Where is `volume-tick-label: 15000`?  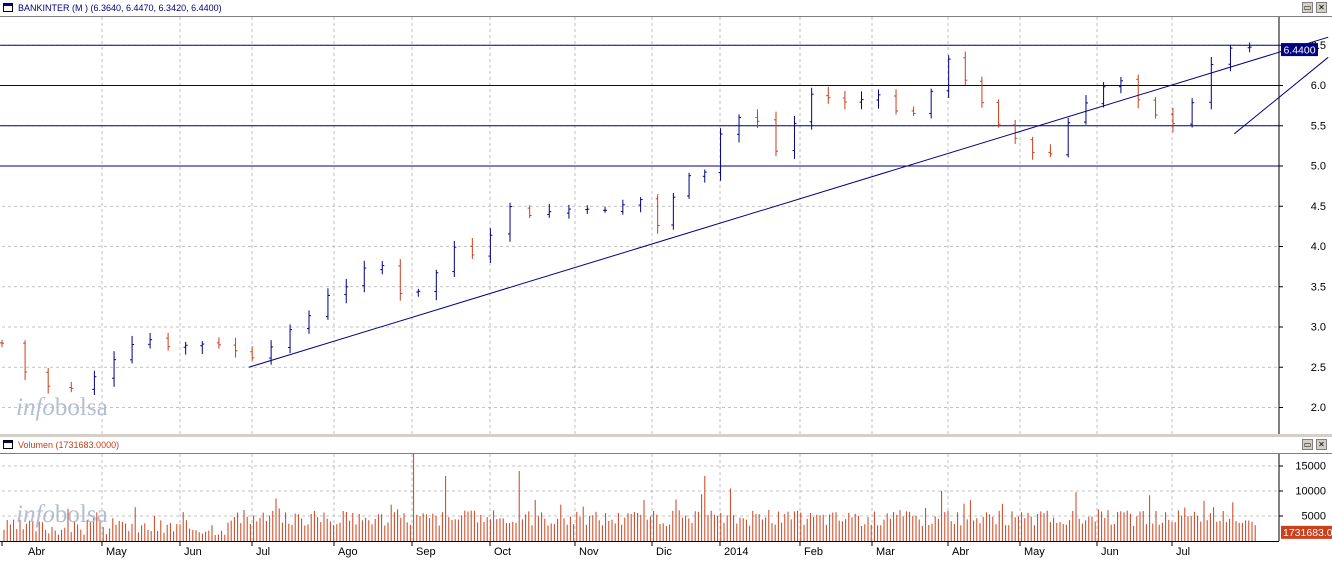 volume-tick-label: 15000 is located at coordinates (1310, 467).